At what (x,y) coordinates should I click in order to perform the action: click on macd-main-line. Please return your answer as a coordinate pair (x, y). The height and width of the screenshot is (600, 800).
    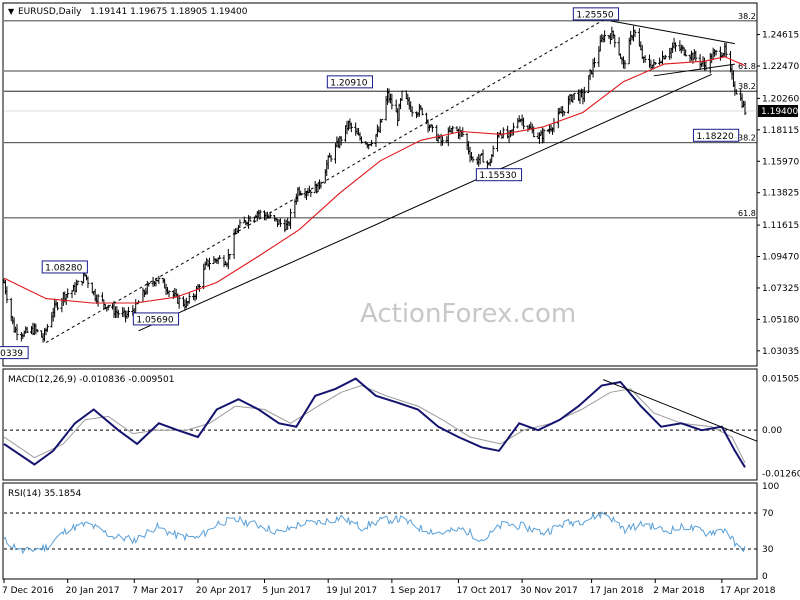
    Looking at the image, I should click on (374, 422).